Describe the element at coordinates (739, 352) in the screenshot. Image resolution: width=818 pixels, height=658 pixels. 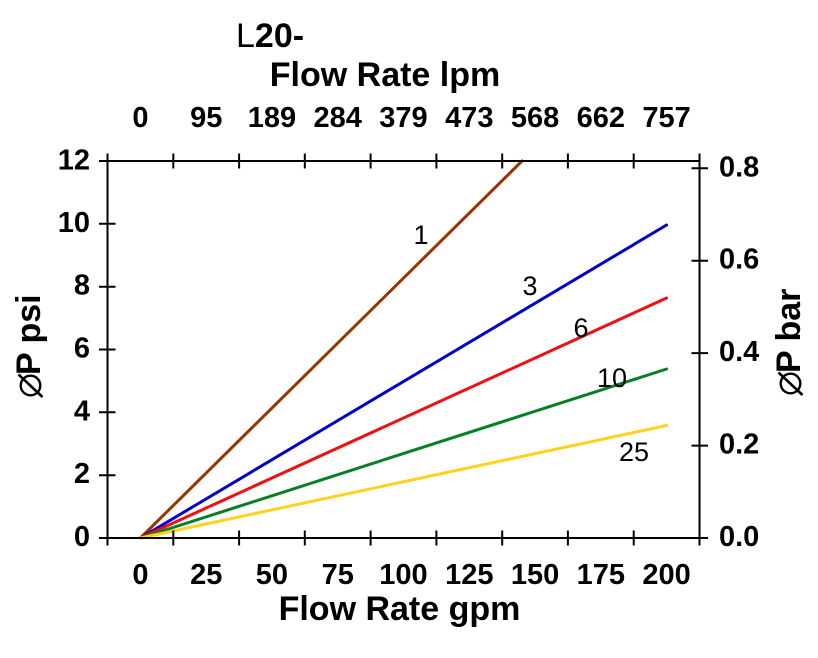
I see `svg-text: 0.4` at that location.